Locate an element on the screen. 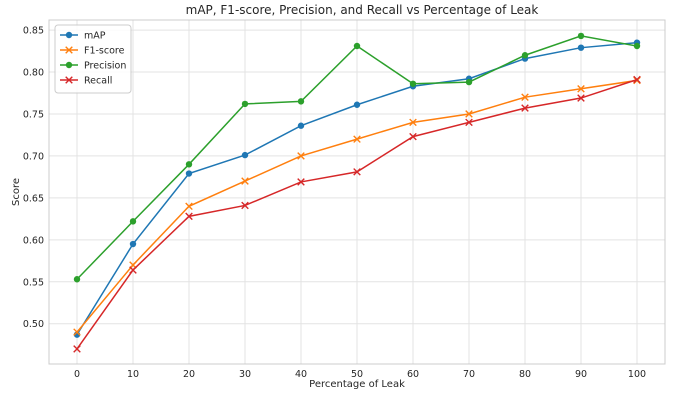 Image resolution: width=677 pixels, height=397 pixels. x-tick-label: 90 is located at coordinates (581, 374).